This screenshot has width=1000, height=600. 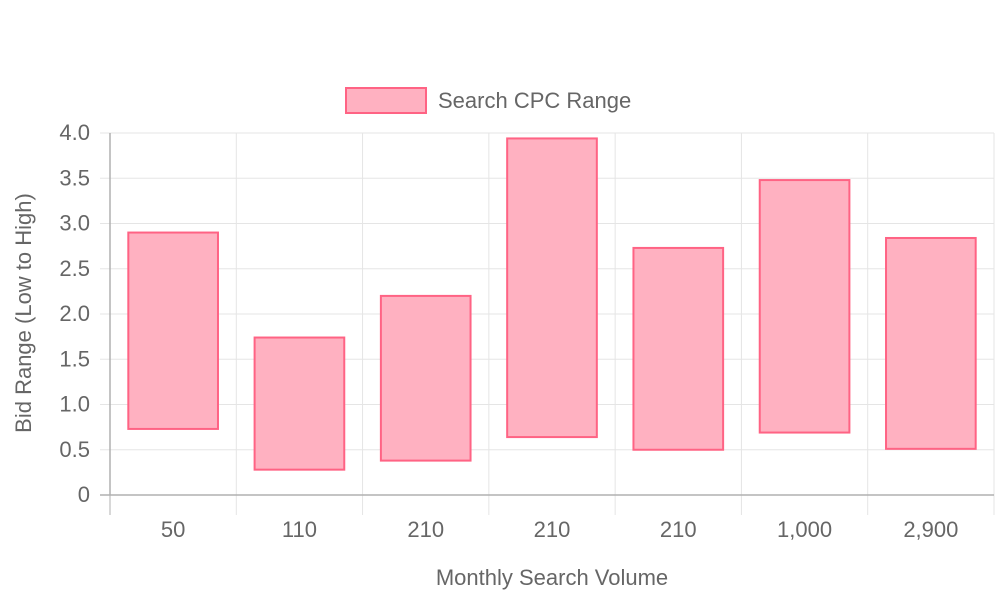 I want to click on x-tick-label: 50, so click(x=173, y=529).